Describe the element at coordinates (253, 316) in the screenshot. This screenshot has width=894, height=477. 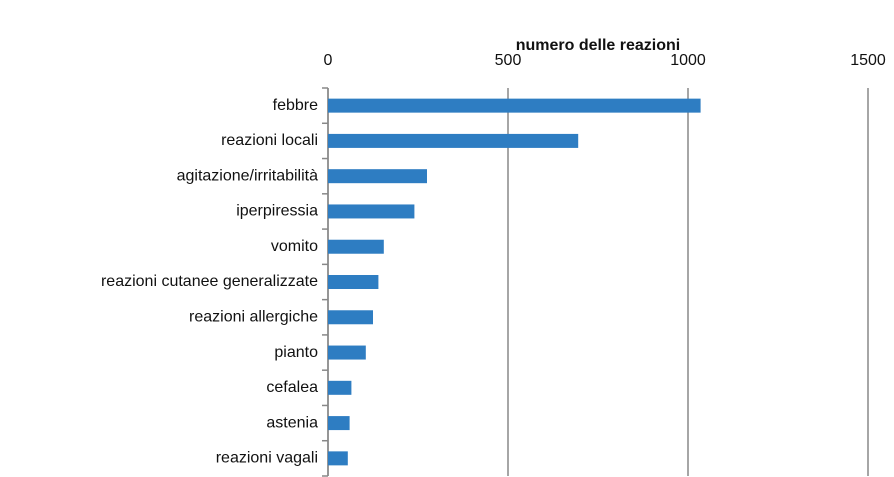
I see `y-tick-label: reazioni allergiche` at that location.